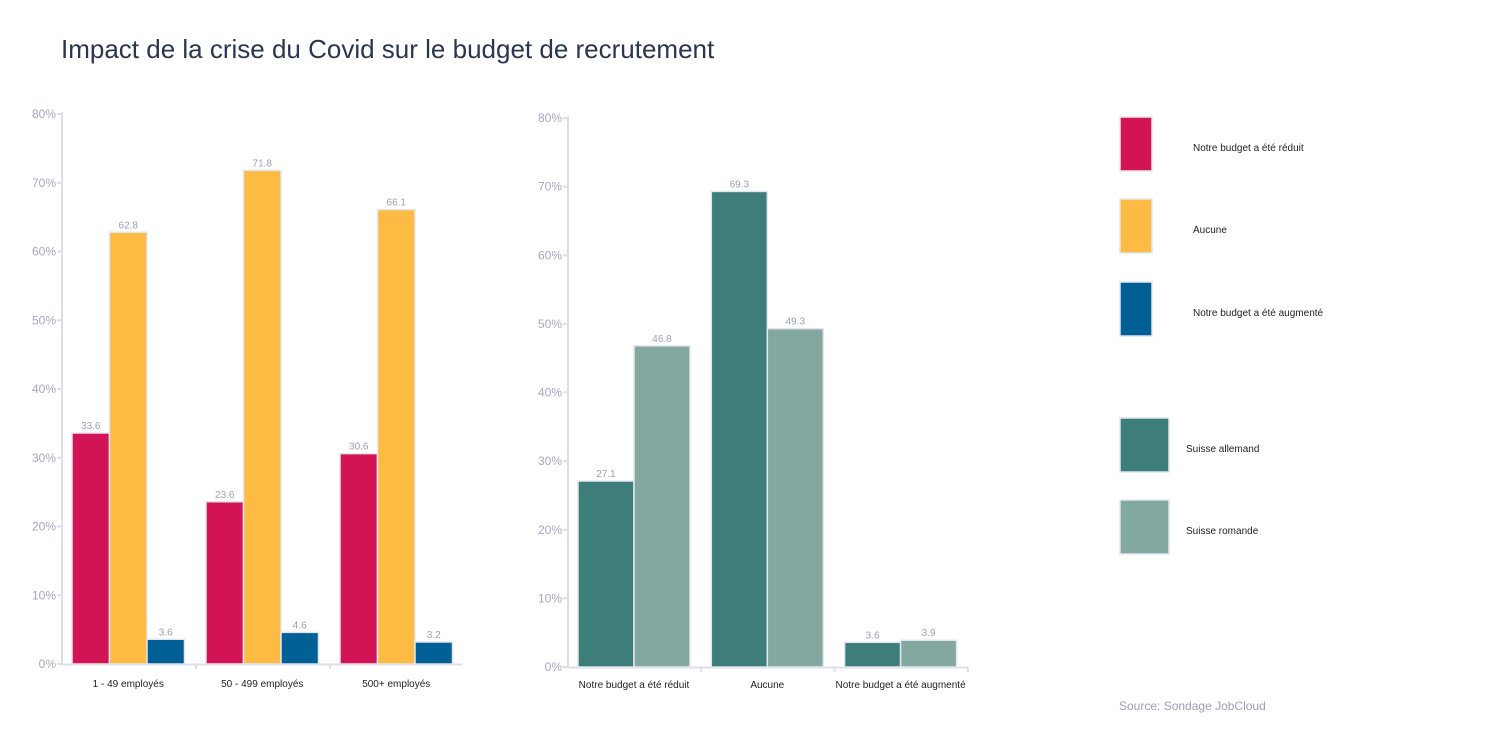 This screenshot has width=1500, height=750. Describe the element at coordinates (1248, 148) in the screenshot. I see `legend-label: Notre budget a été réduit` at that location.